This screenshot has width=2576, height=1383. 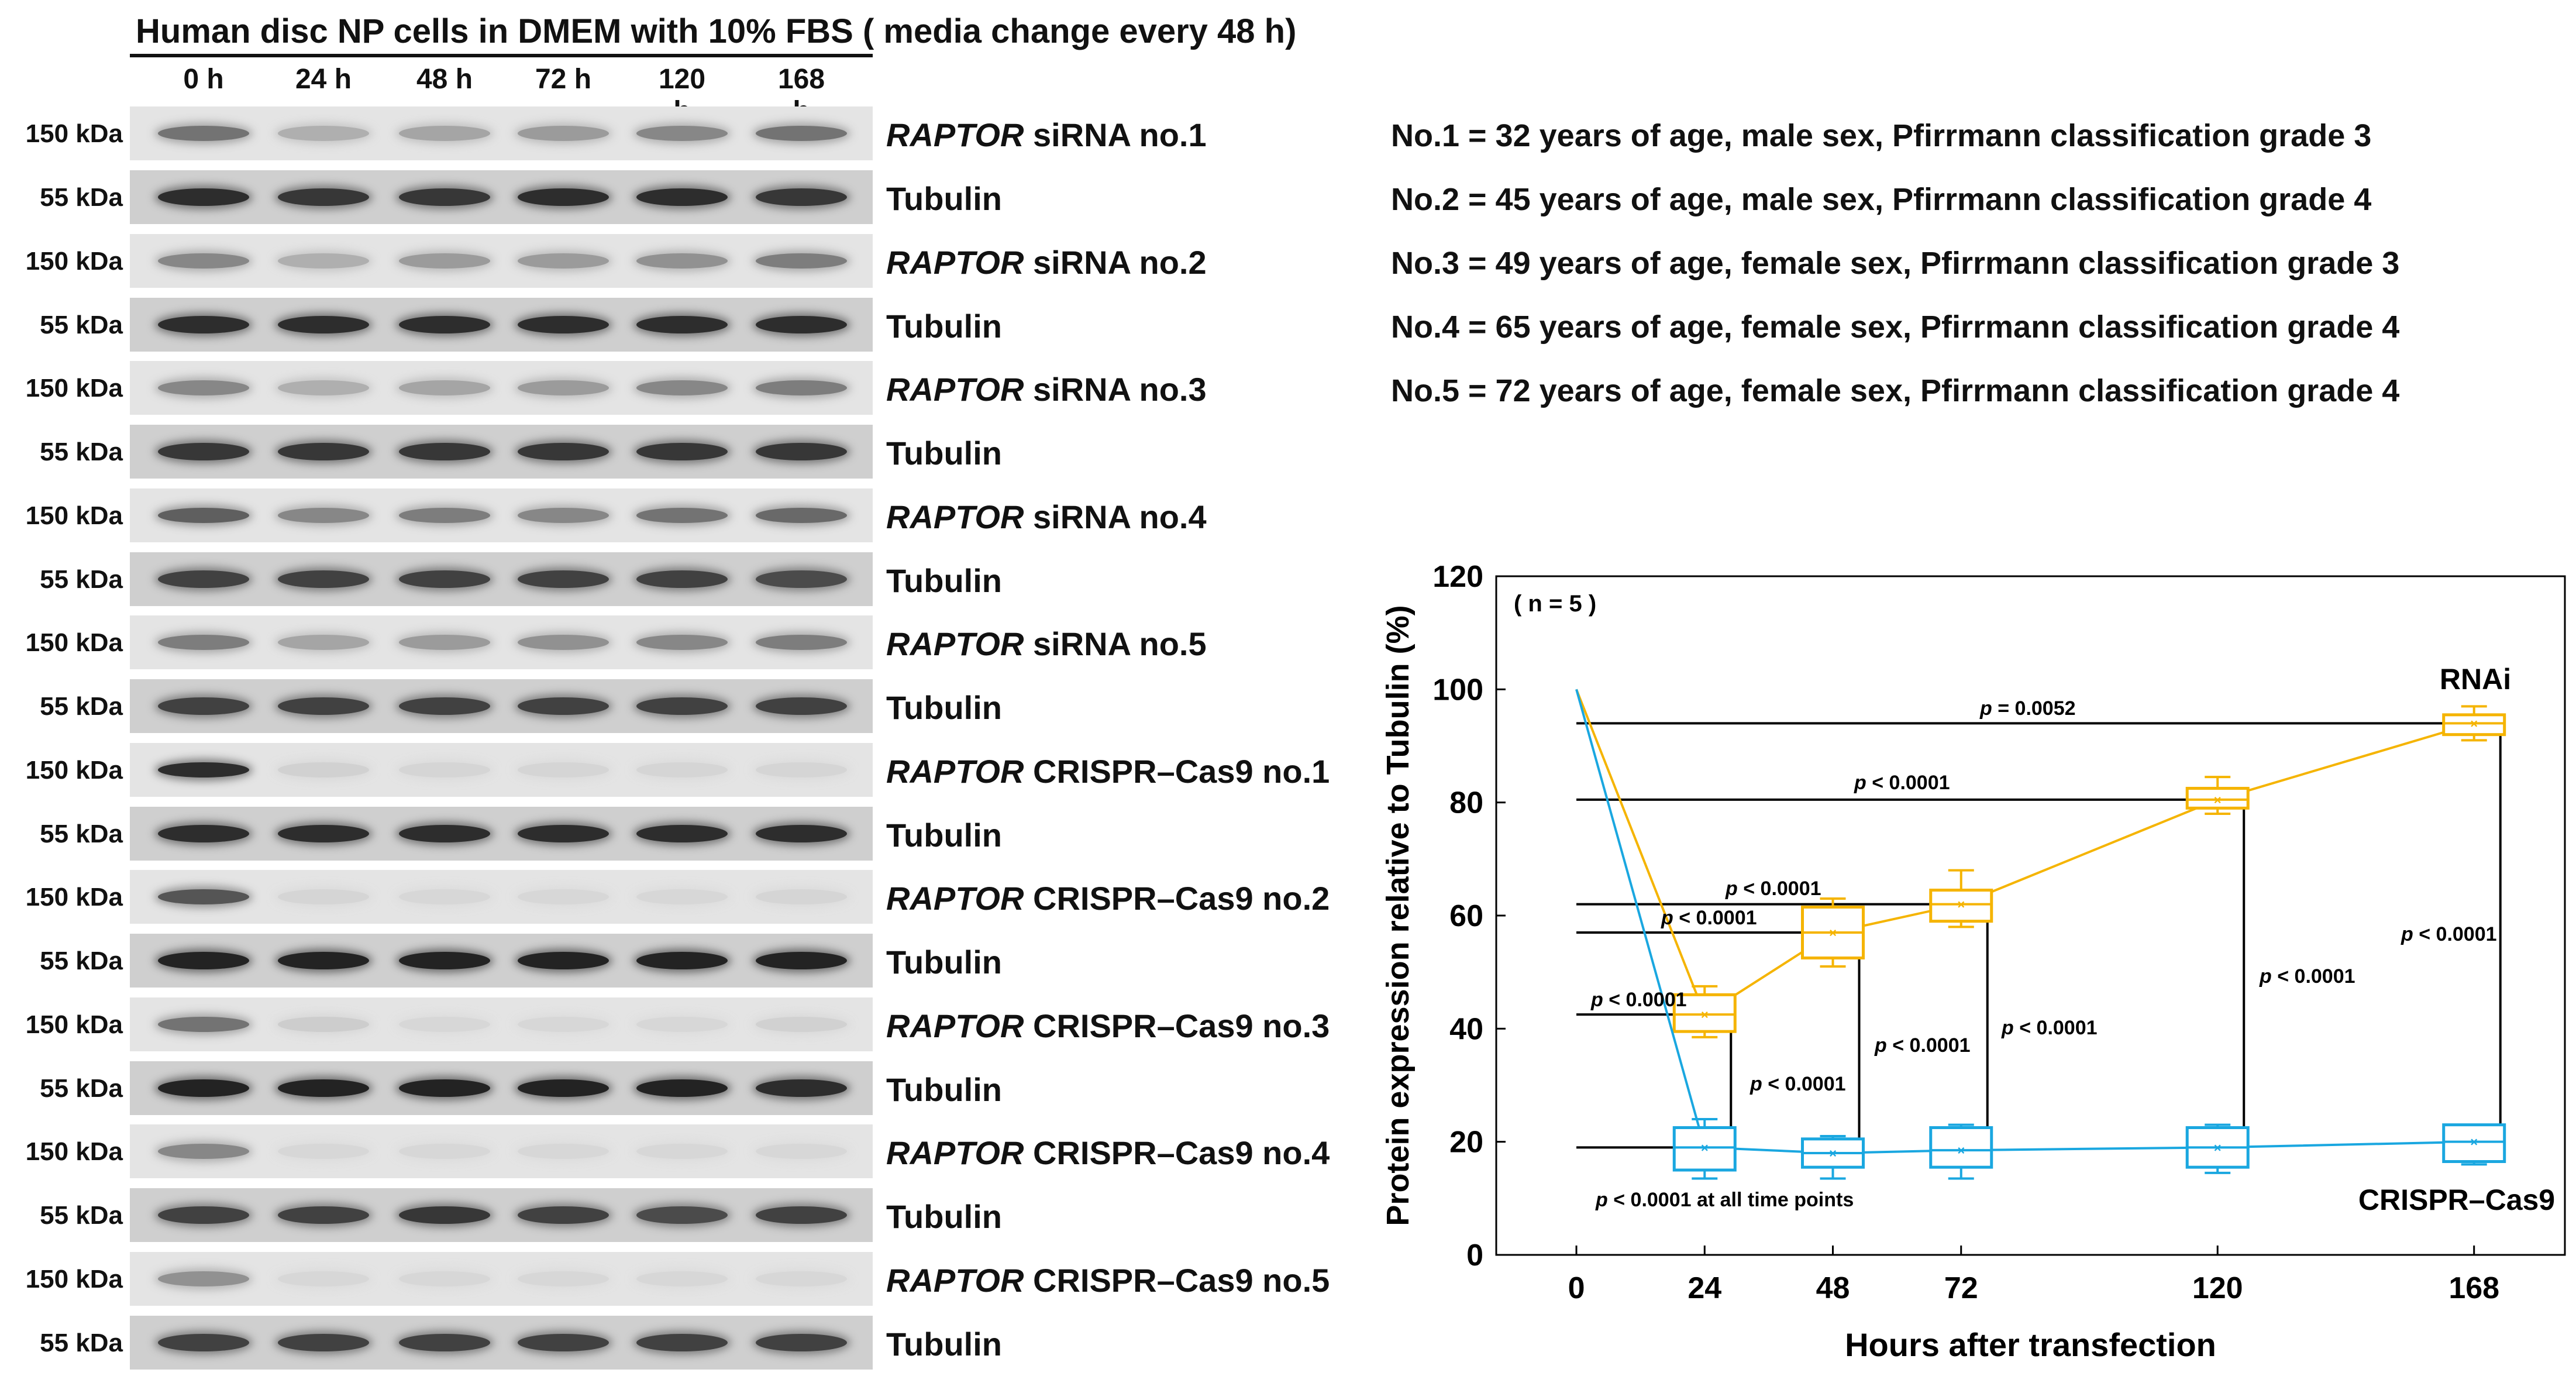 I want to click on y-tick-label: 60, so click(x=1466, y=916).